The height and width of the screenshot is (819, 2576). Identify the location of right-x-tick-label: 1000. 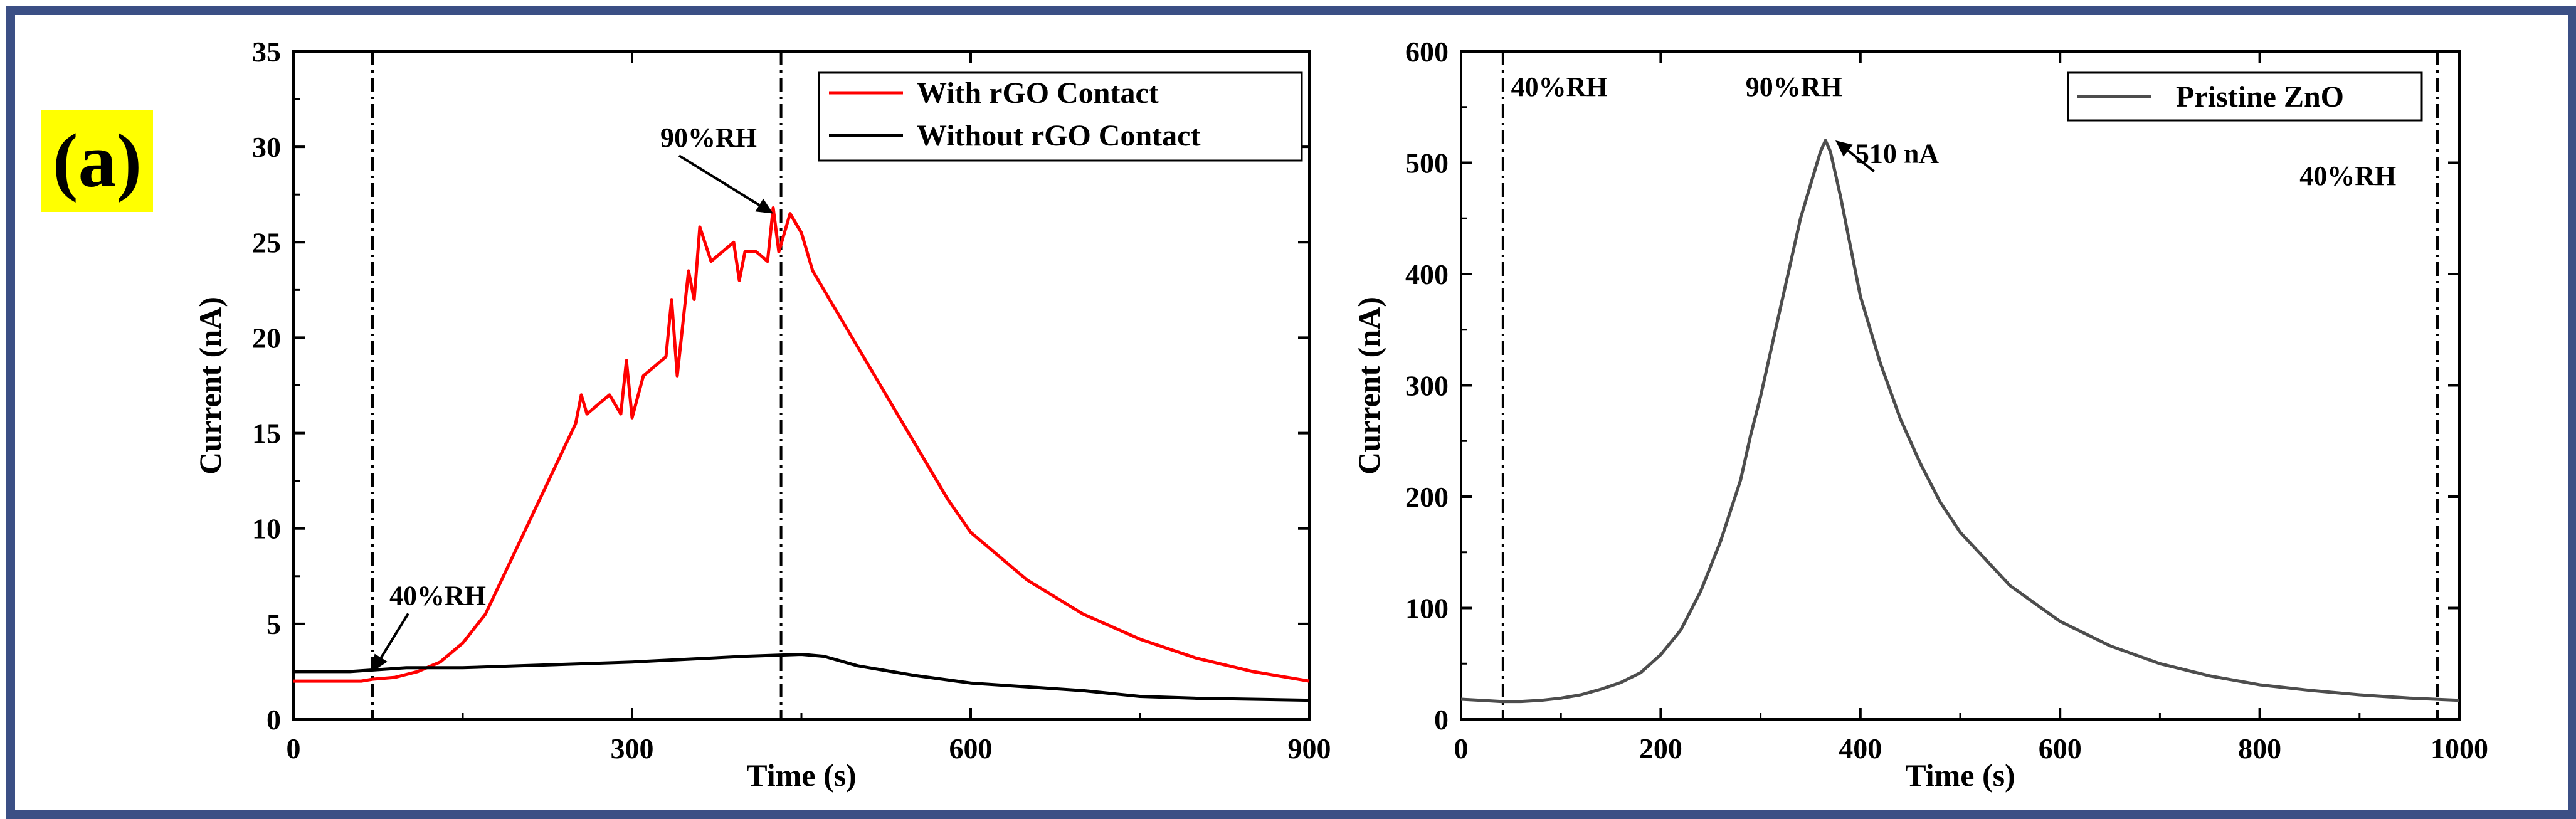
(2459, 748).